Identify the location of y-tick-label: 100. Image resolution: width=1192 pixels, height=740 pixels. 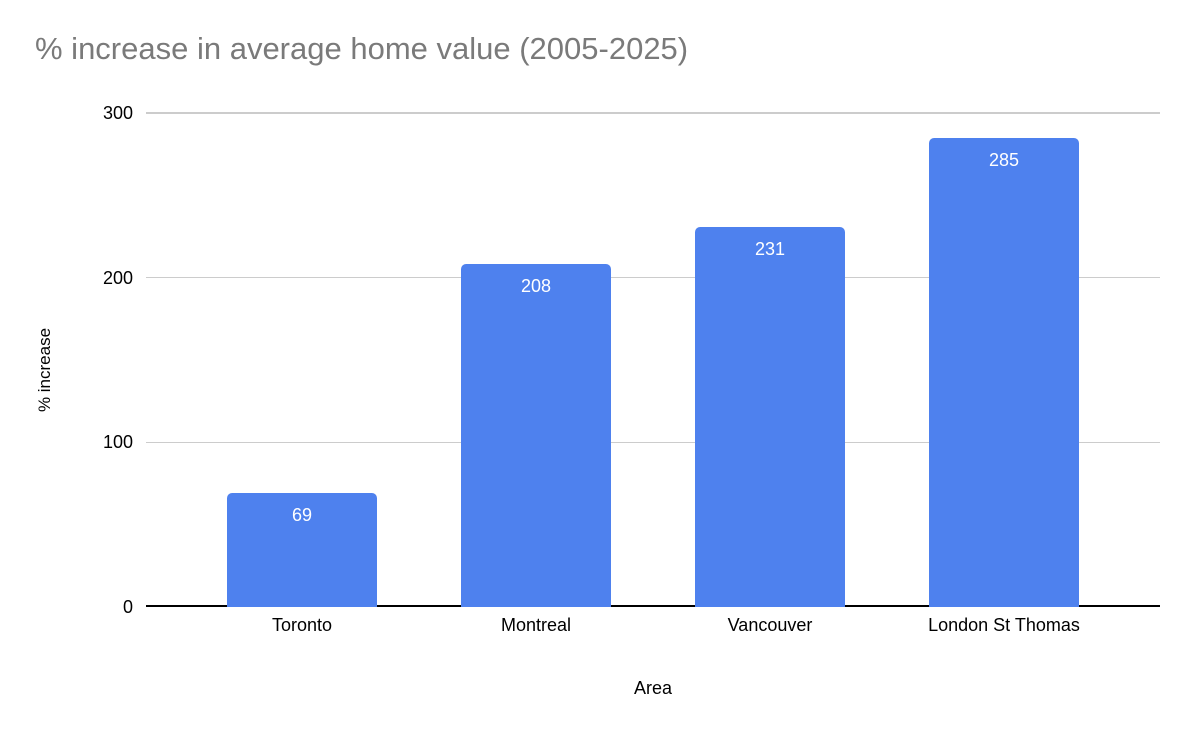
(117, 442).